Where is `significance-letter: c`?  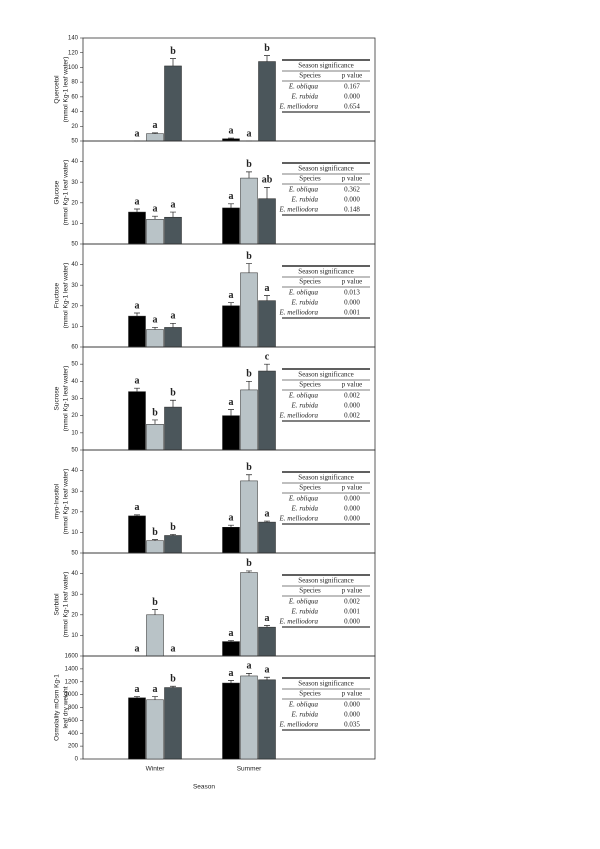 significance-letter: c is located at coordinates (267, 356).